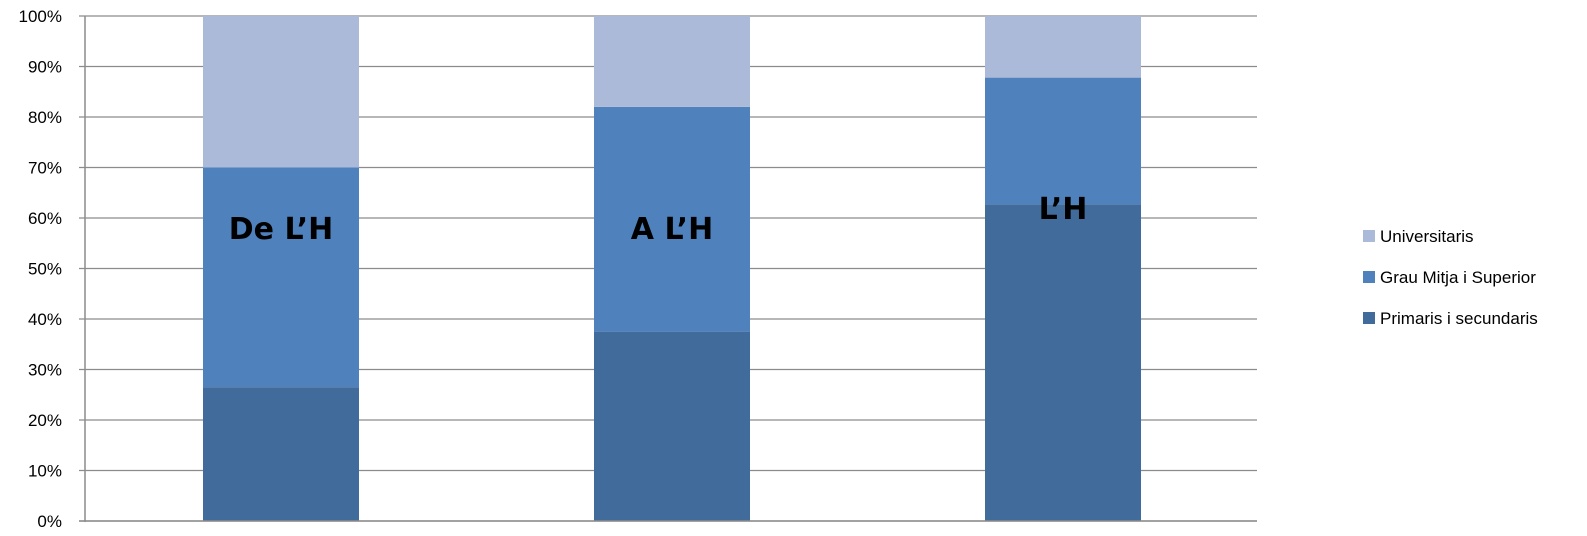 Image resolution: width=1587 pixels, height=536 pixels. What do you see at coordinates (45, 67) in the screenshot?
I see `y-tick-label-90: 90%` at bounding box center [45, 67].